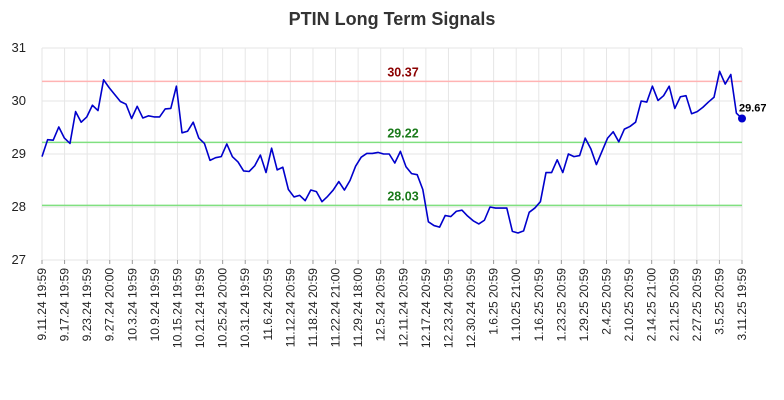 This screenshot has height=400, width=784. What do you see at coordinates (268, 304) in the screenshot?
I see `x-tick-label: 11.6.24 20:59` at bounding box center [268, 304].